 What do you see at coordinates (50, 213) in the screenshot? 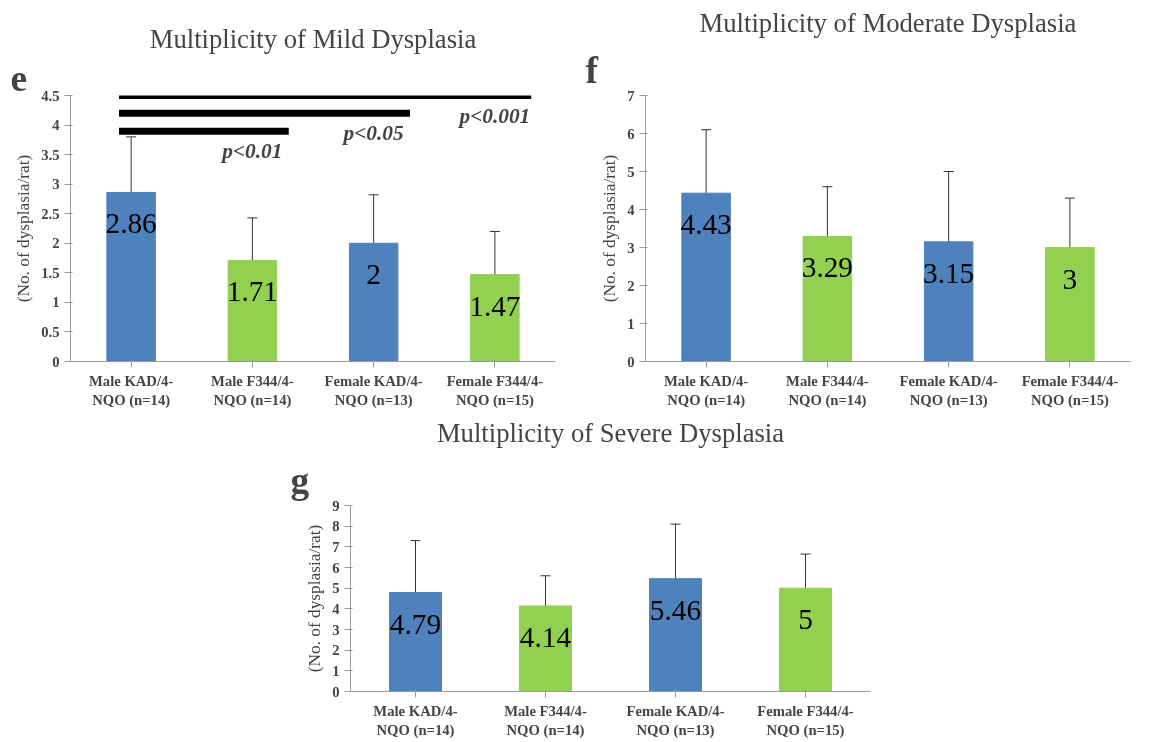
I see `y-tick-label: 2.5` at bounding box center [50, 213].